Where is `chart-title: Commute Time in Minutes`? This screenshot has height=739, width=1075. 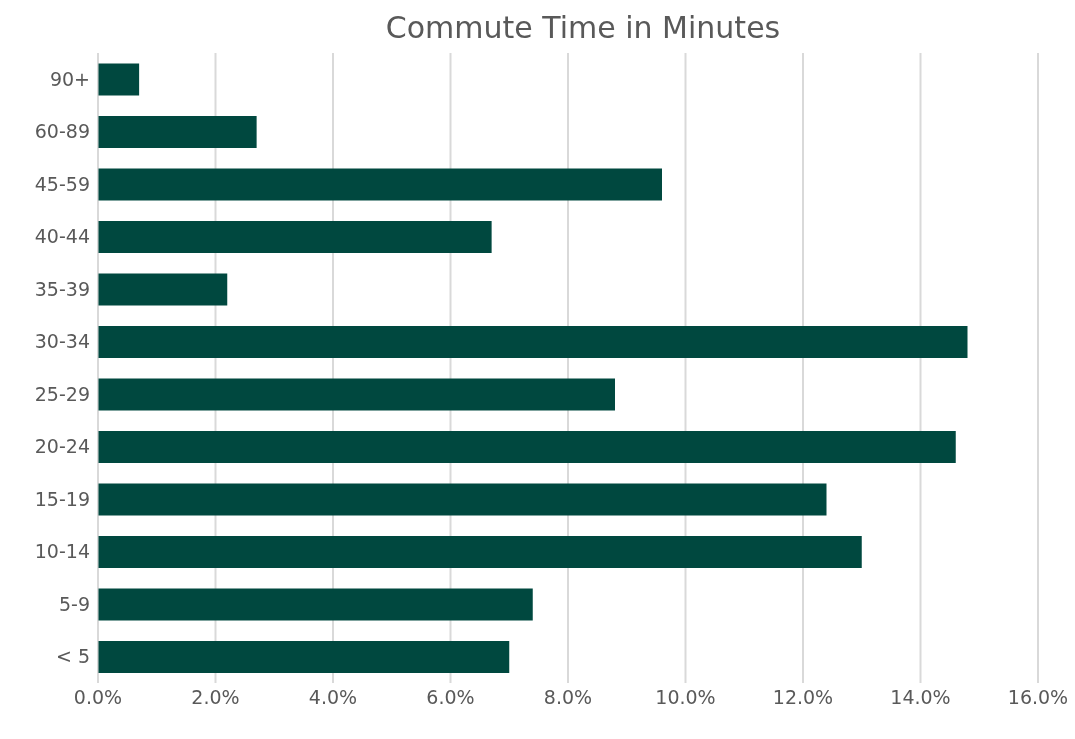 chart-title: Commute Time in Minutes is located at coordinates (583, 28).